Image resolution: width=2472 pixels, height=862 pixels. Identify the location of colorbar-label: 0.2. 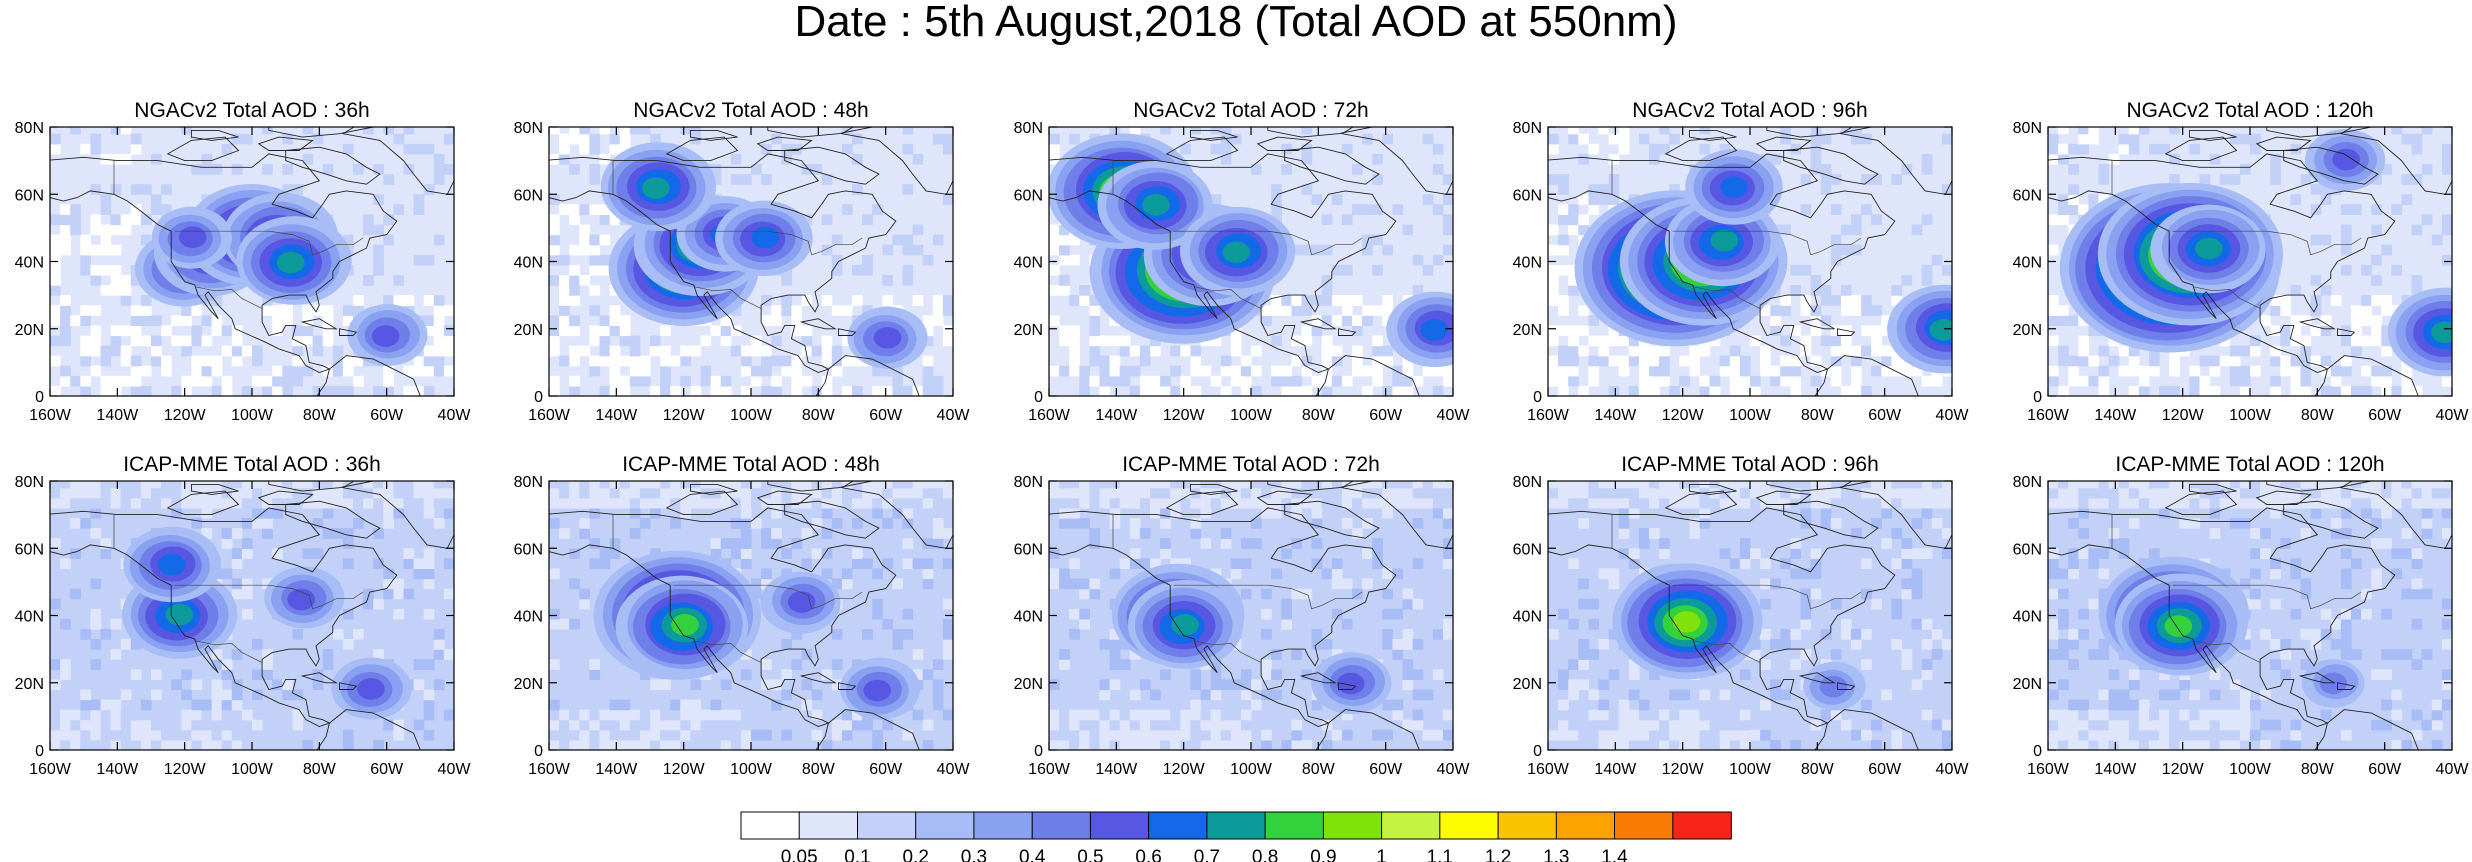
(915, 854).